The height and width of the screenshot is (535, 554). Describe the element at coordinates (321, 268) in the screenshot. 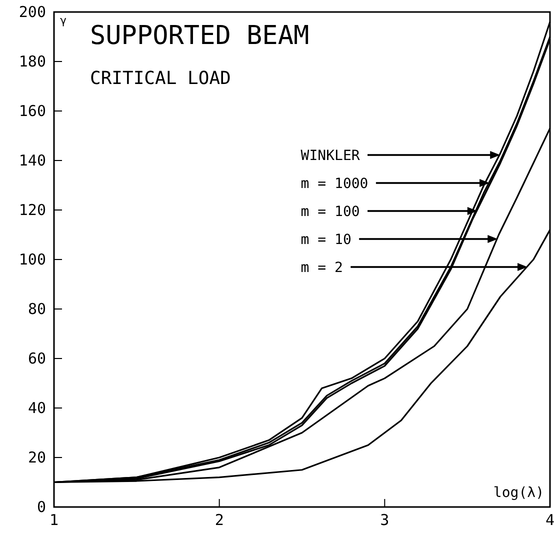

I see `annotation: m = 2` at that location.